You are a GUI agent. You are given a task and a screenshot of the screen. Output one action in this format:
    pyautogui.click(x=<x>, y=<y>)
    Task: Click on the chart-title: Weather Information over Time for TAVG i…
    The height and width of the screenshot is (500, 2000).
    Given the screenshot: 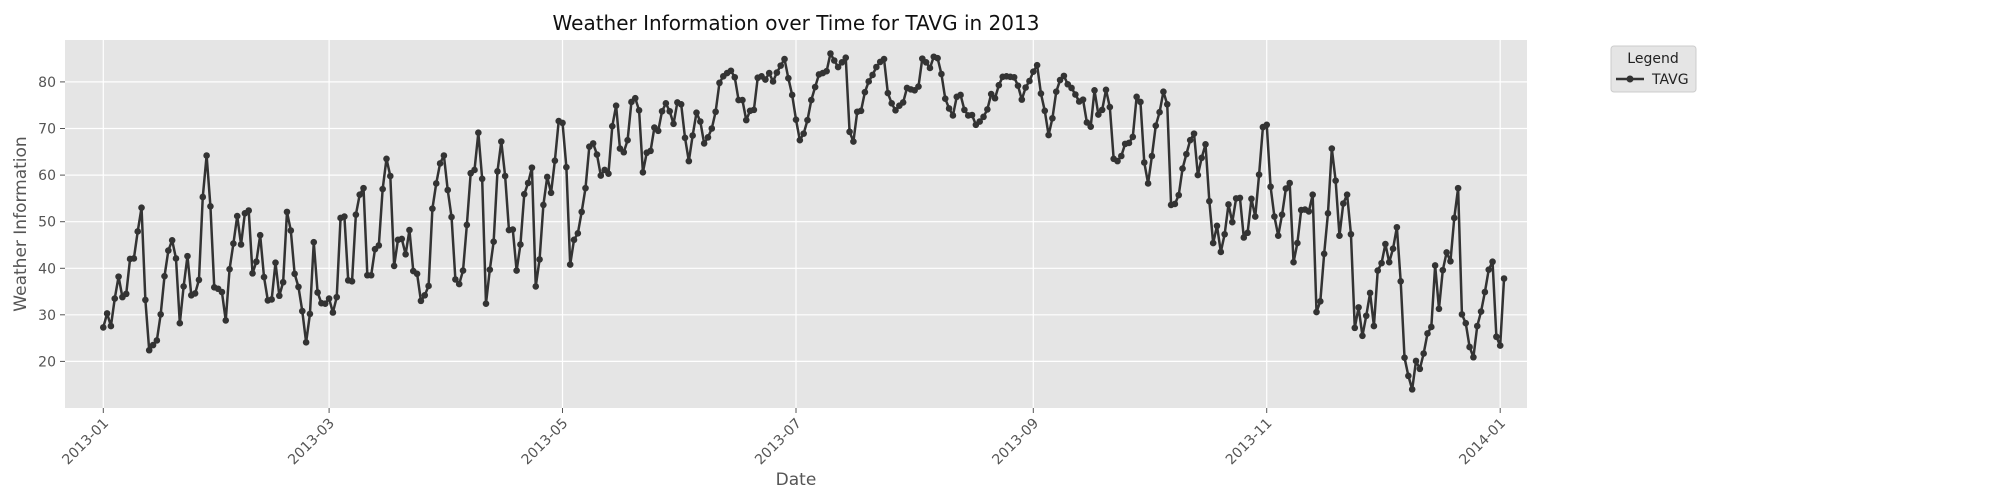 What is the action you would take?
    pyautogui.click(x=796, y=23)
    